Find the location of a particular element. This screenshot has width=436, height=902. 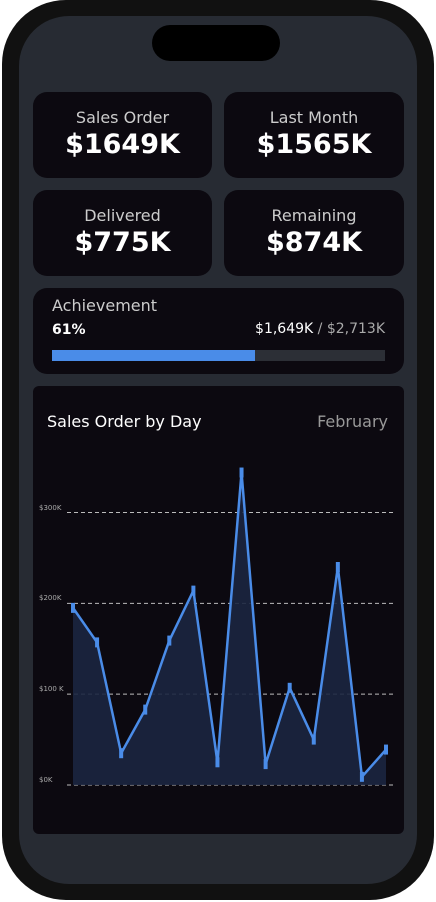

chart-subtitle: February is located at coordinates (352, 421).